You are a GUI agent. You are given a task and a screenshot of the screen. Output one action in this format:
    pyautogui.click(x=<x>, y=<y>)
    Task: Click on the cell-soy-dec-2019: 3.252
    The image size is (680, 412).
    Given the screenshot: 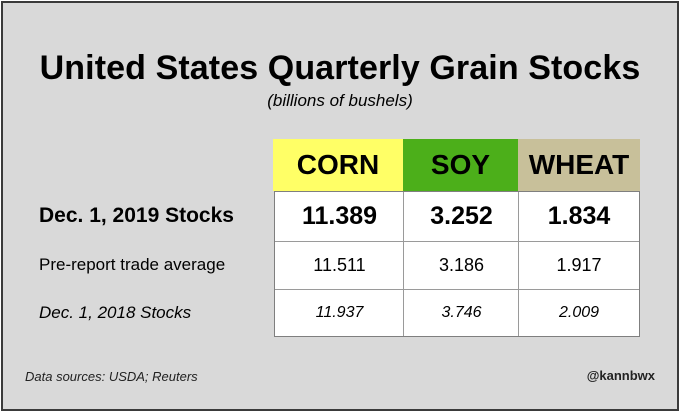 What is the action you would take?
    pyautogui.click(x=461, y=216)
    